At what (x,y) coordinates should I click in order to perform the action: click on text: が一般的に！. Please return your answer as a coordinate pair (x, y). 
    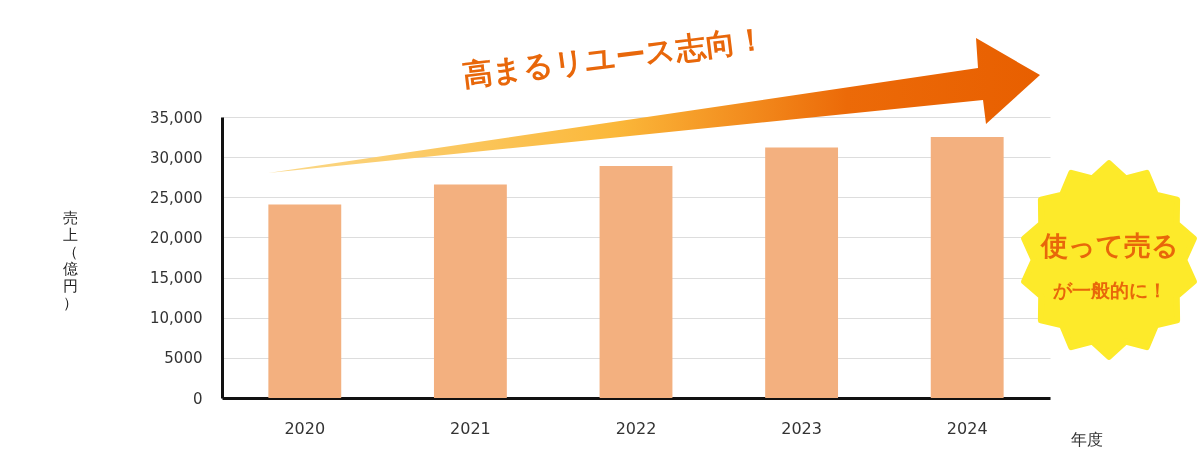
    Looking at the image, I should click on (1110, 290).